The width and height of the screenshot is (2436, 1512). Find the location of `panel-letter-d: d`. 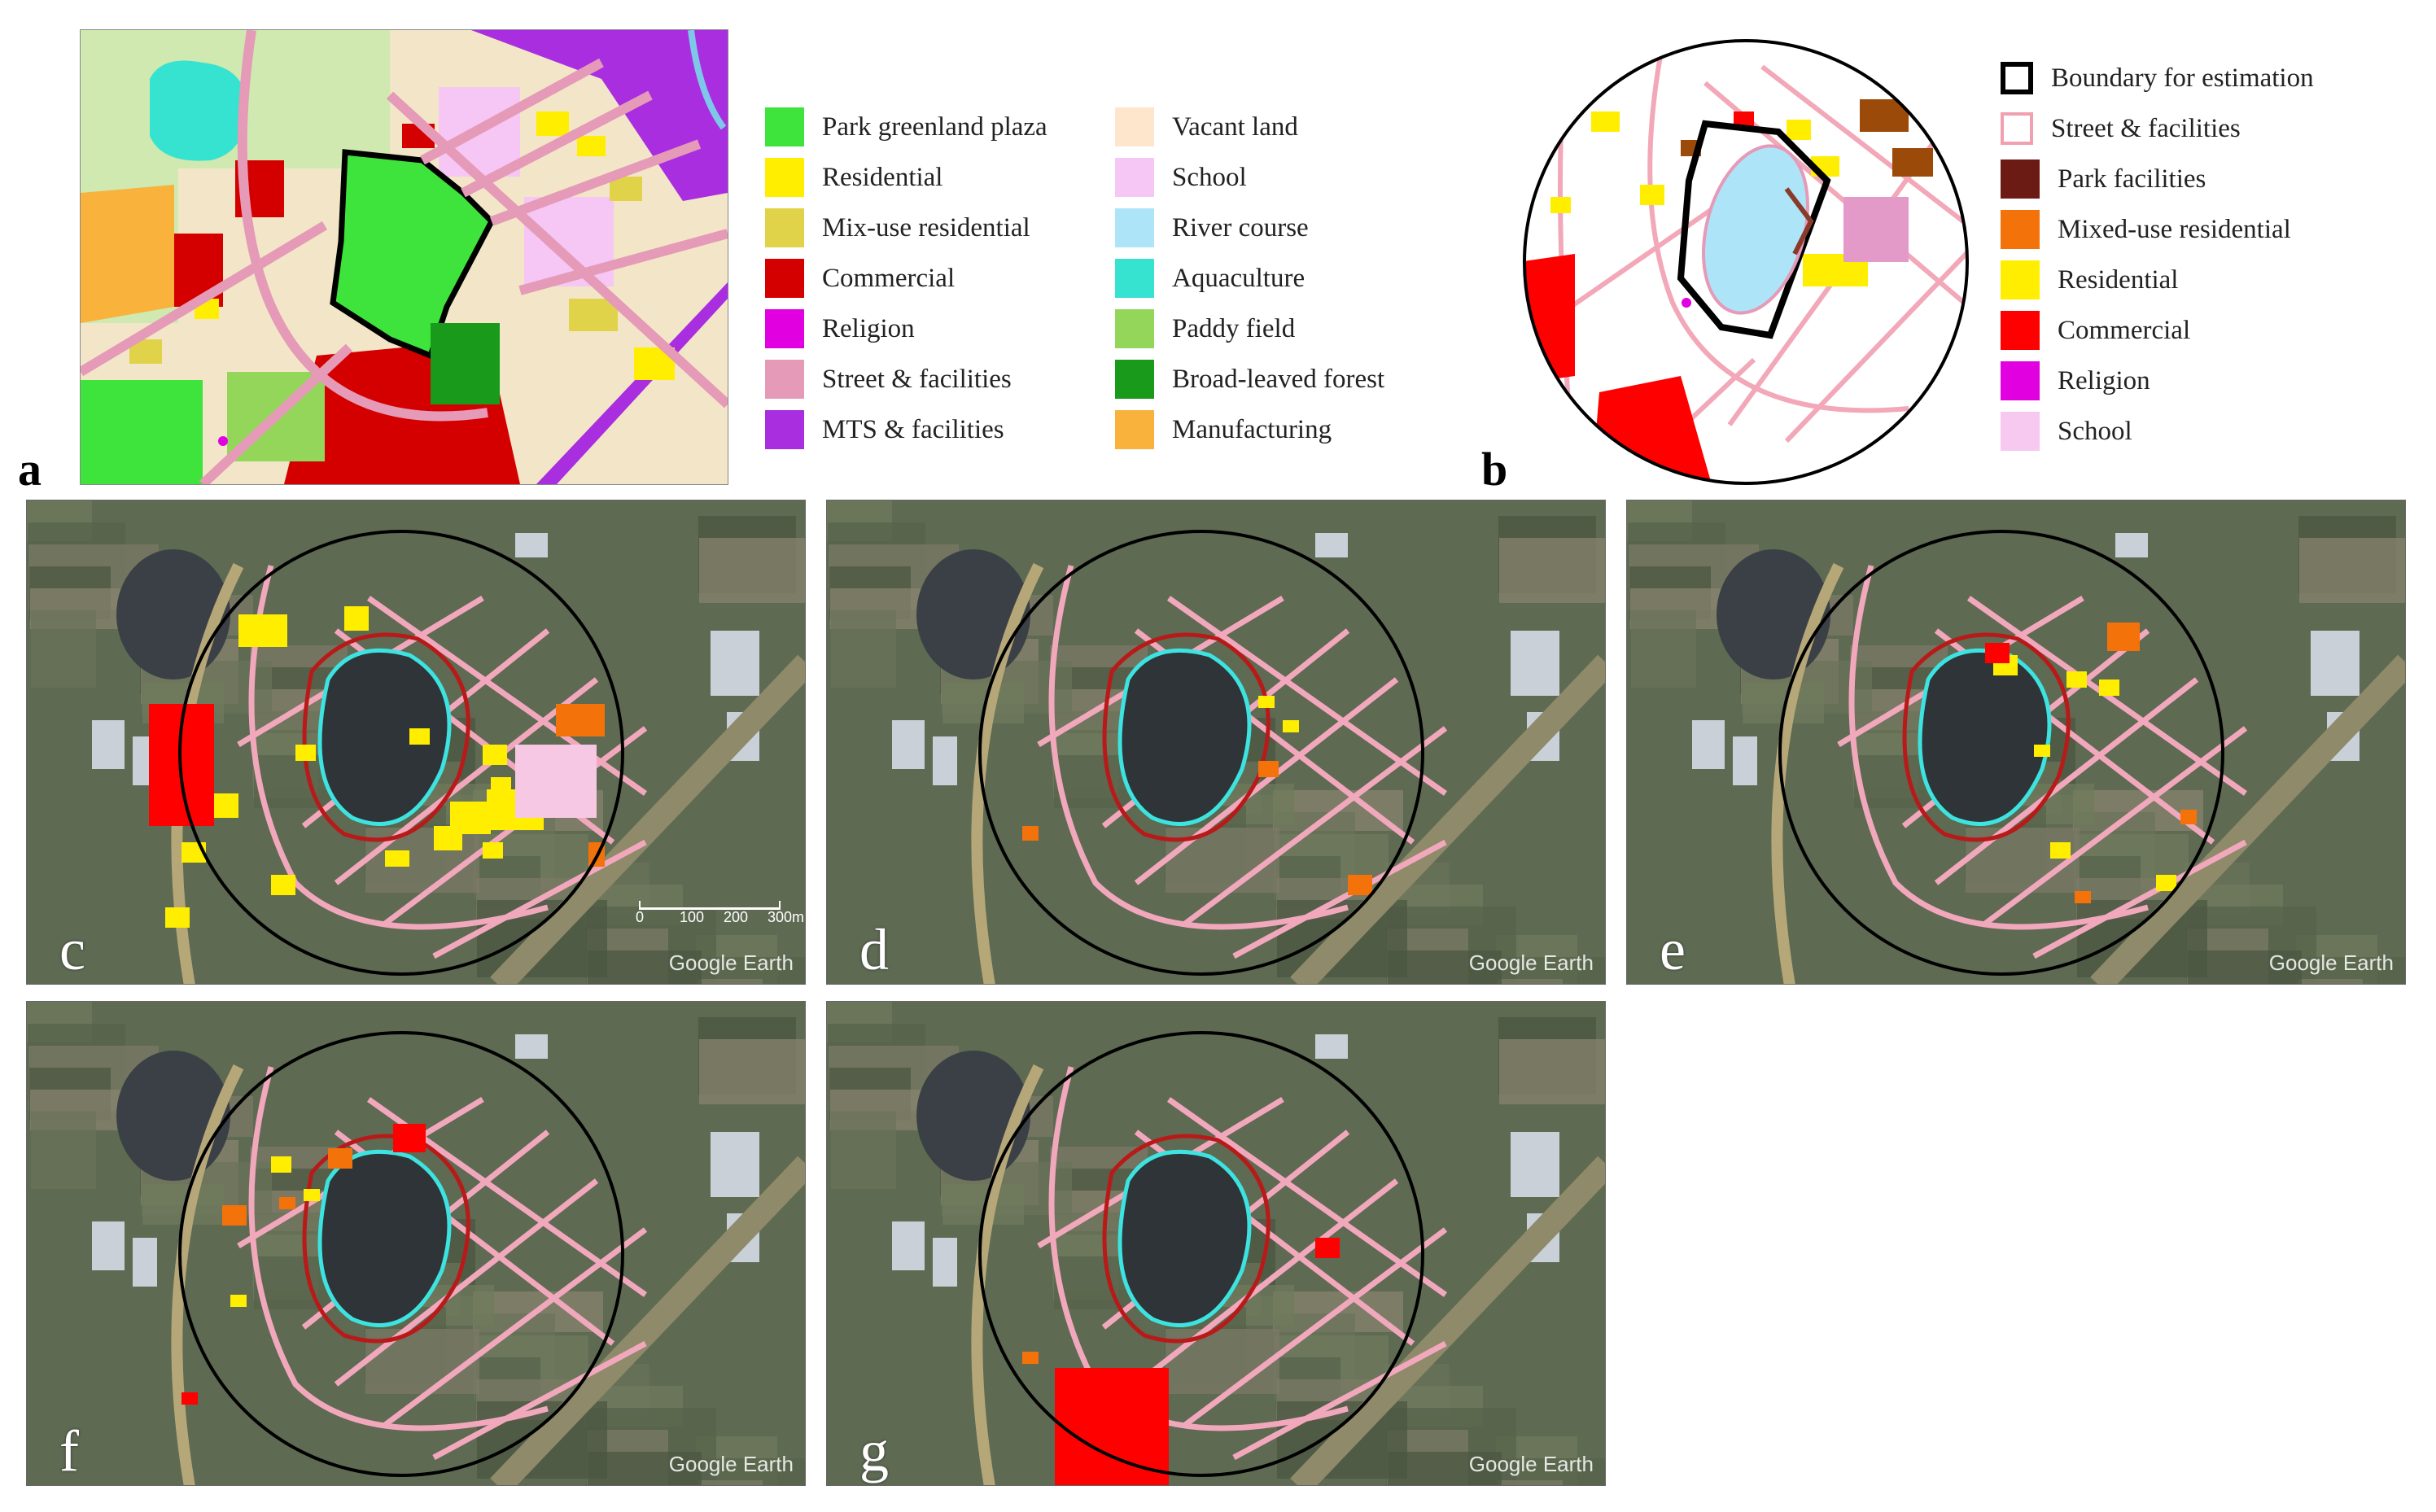

panel-letter-d: d is located at coordinates (874, 949).